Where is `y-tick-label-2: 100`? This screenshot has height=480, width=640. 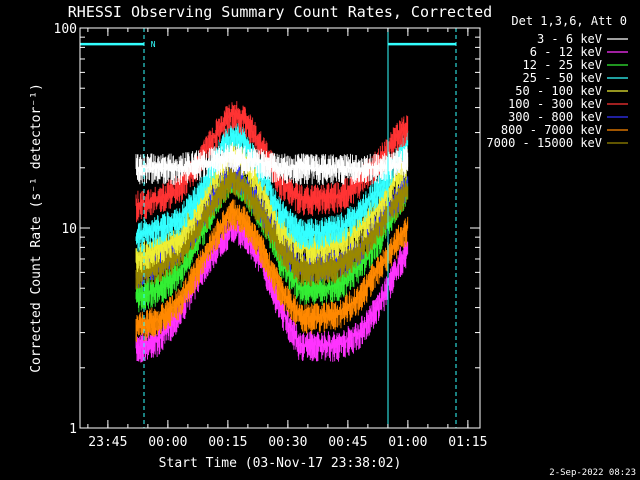
y-tick-label-2: 100 is located at coordinates (65, 29).